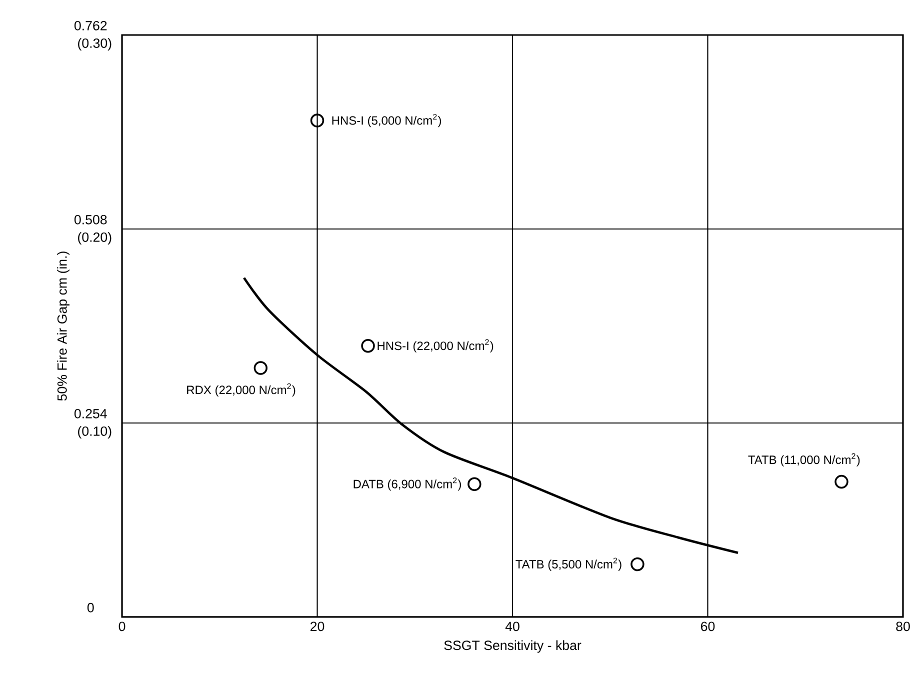 Image resolution: width=914 pixels, height=678 pixels. I want to click on annotation: HNS-I (5,000 N/cm$^{2}$), so click(387, 121).